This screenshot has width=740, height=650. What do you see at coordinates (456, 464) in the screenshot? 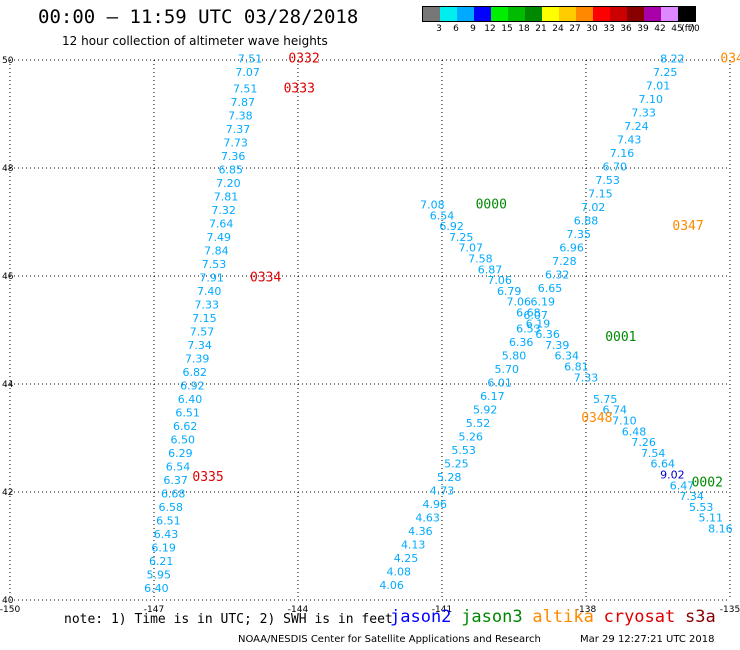
I see `wave-height-value: 5.25` at bounding box center [456, 464].